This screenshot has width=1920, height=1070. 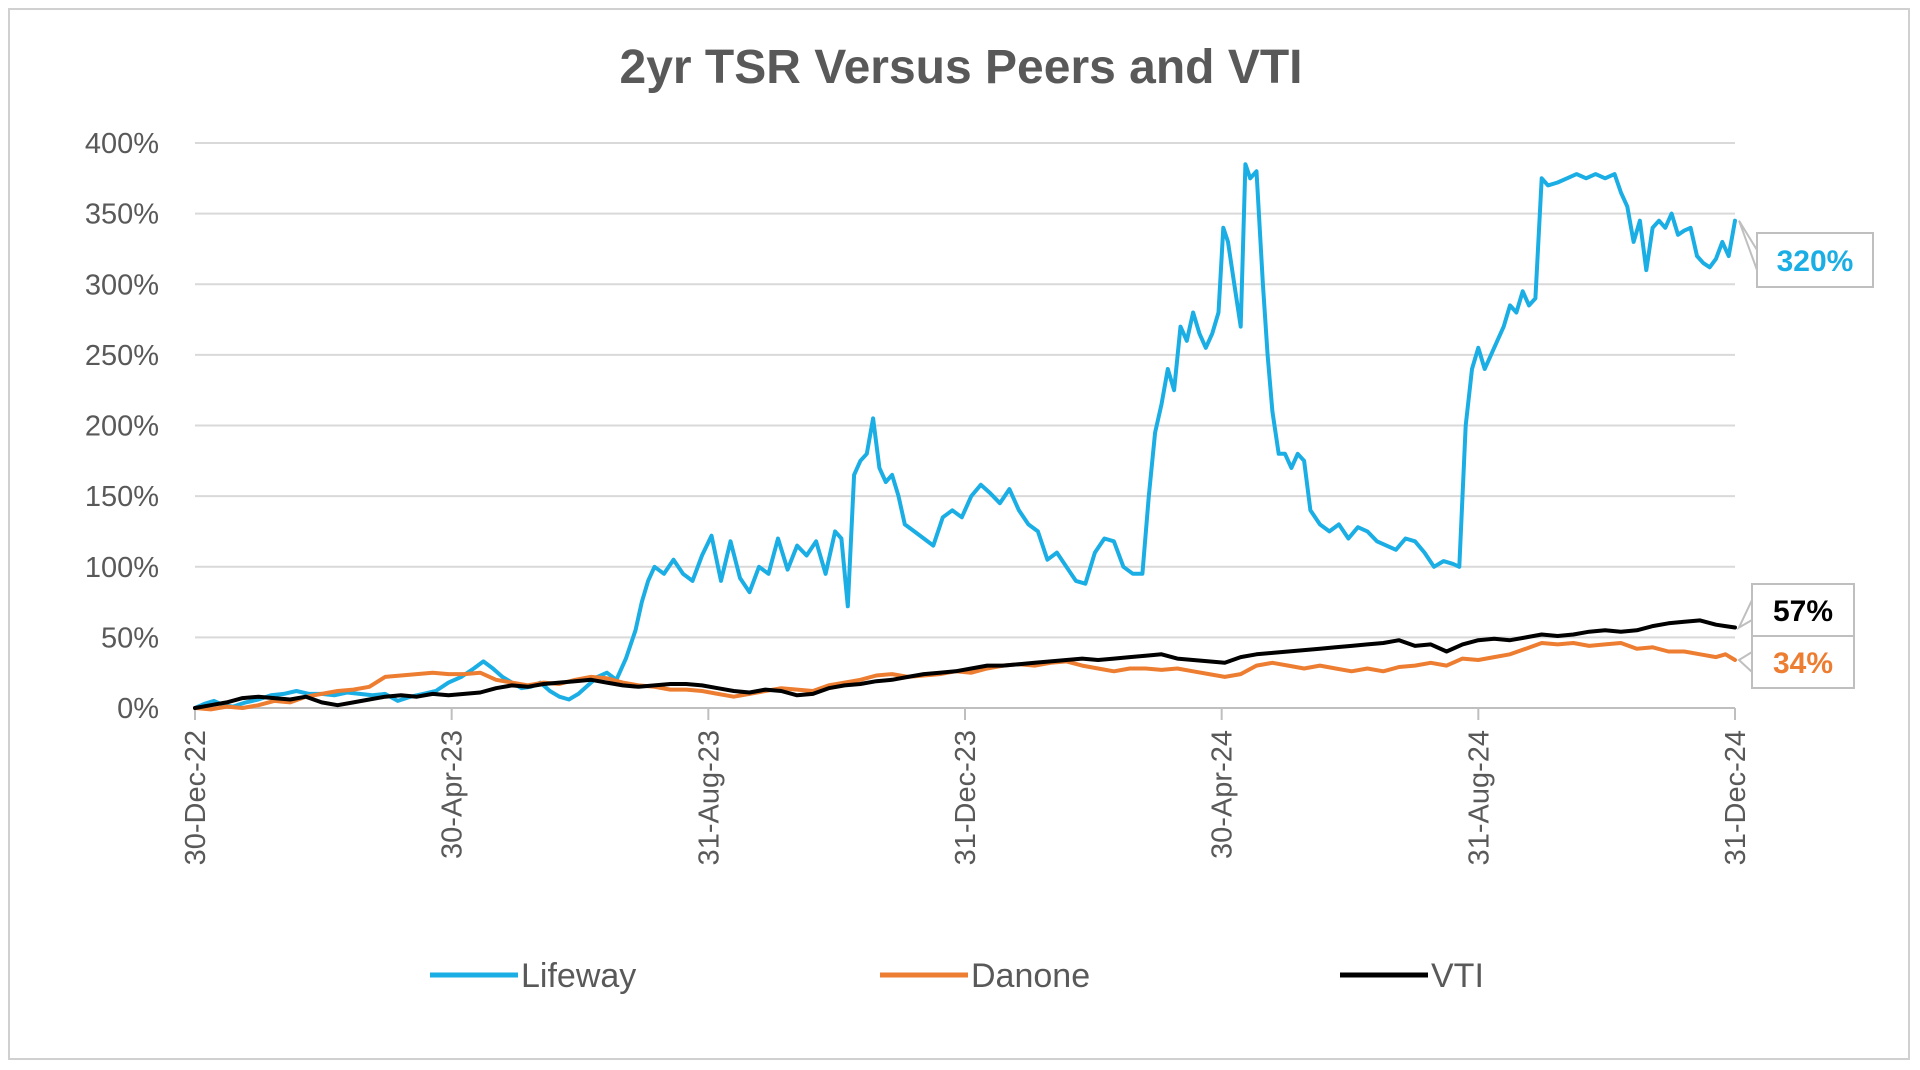 I want to click on y-tick-label: 250%, so click(x=122, y=356).